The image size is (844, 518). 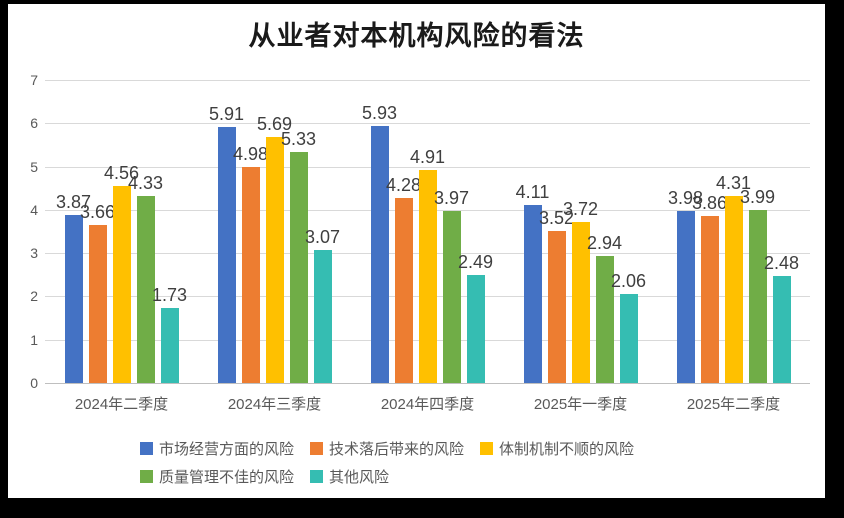 I want to click on legend-item: 质量管理不佳的风险, so click(x=217, y=476).